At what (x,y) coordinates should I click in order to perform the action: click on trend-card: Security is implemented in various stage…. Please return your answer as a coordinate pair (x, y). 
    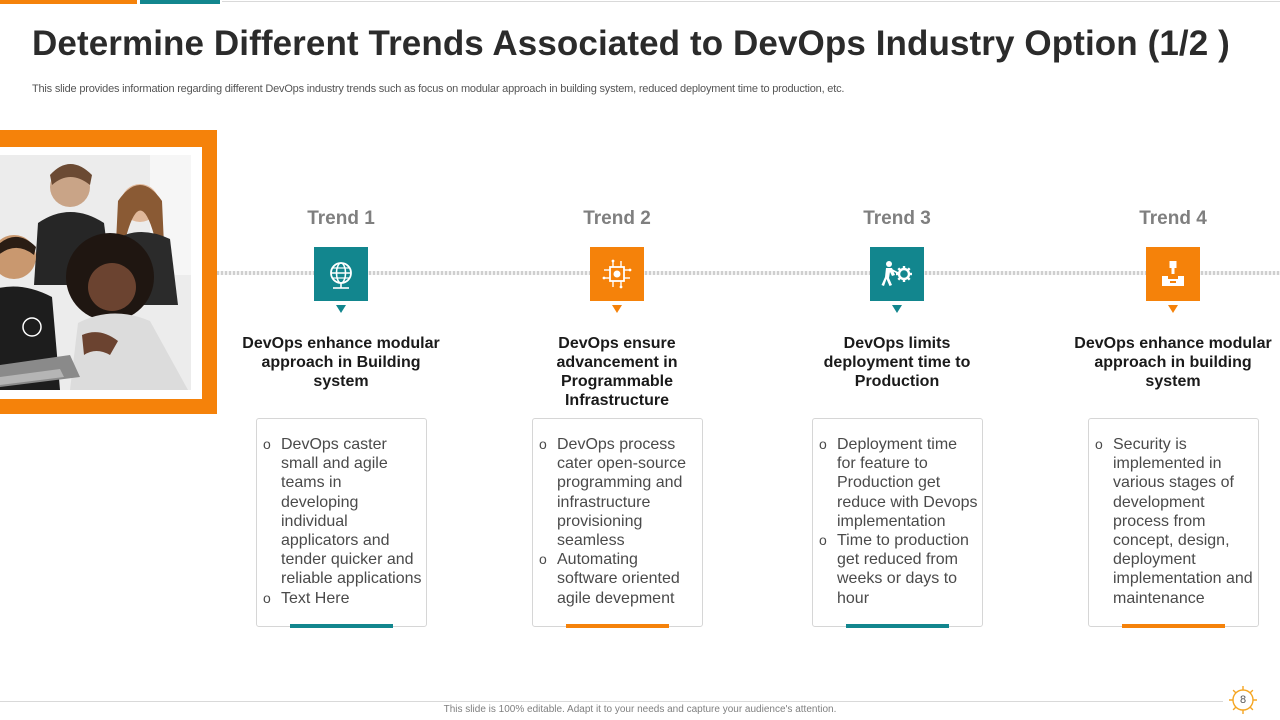
    Looking at the image, I should click on (1173, 523).